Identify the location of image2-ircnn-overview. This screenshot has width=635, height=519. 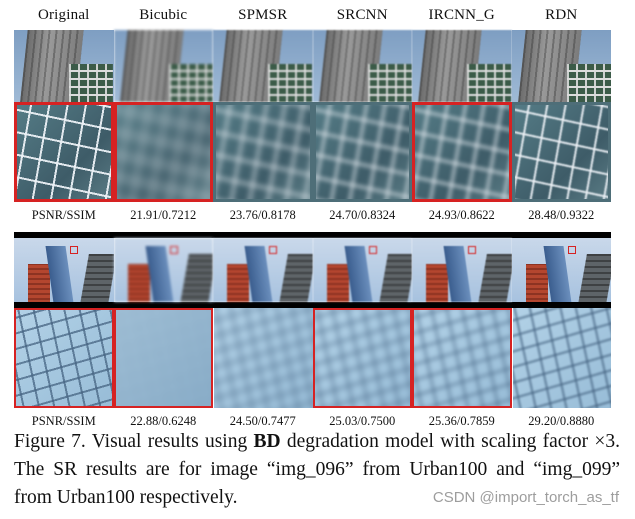
(462, 270).